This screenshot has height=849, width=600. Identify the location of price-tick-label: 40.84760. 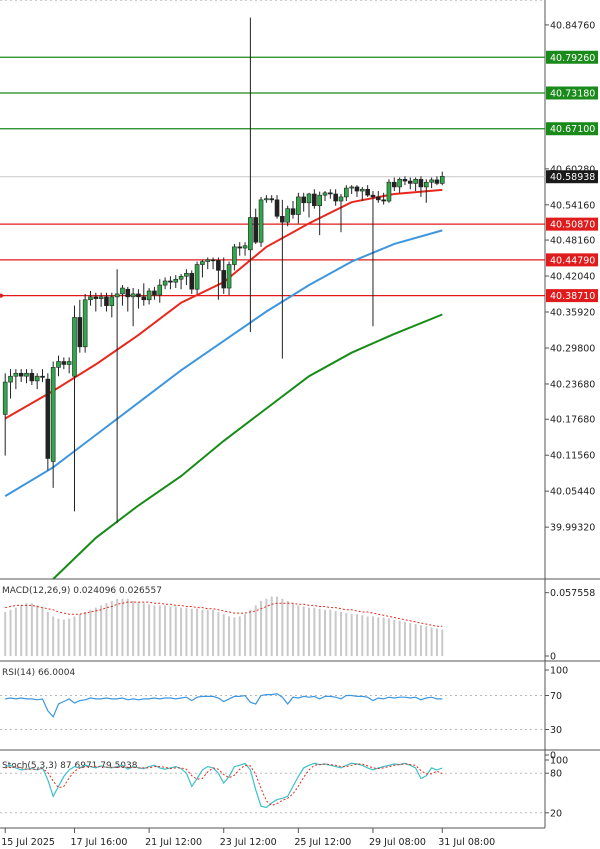
(572, 25).